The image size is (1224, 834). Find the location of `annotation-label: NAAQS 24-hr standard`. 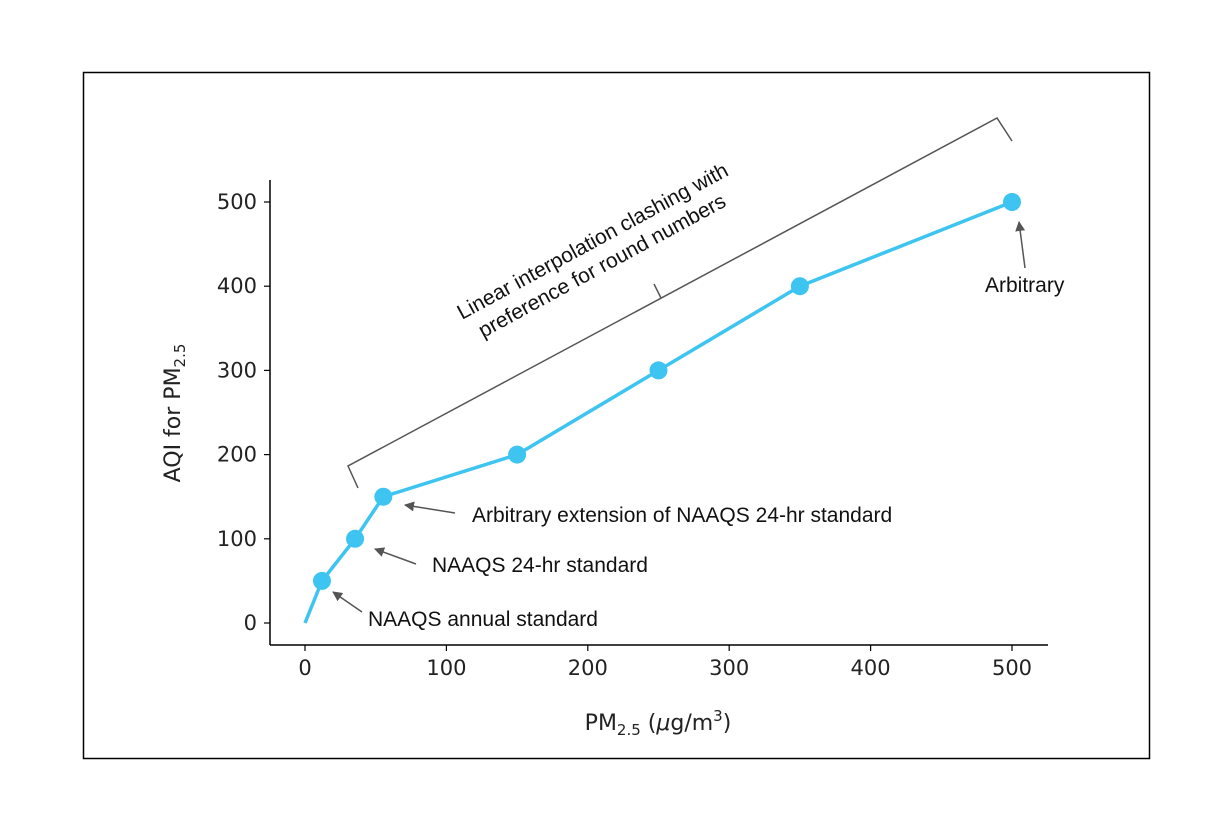

annotation-label: NAAQS 24-hr standard is located at coordinates (540, 565).